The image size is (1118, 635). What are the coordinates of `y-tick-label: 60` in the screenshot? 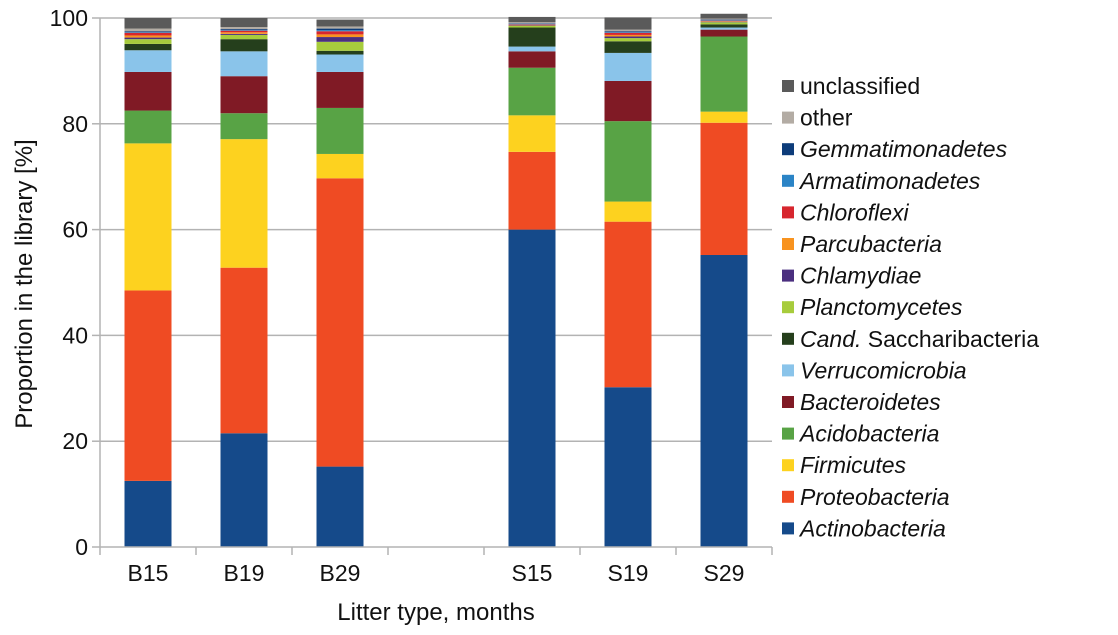 It's located at (75, 230).